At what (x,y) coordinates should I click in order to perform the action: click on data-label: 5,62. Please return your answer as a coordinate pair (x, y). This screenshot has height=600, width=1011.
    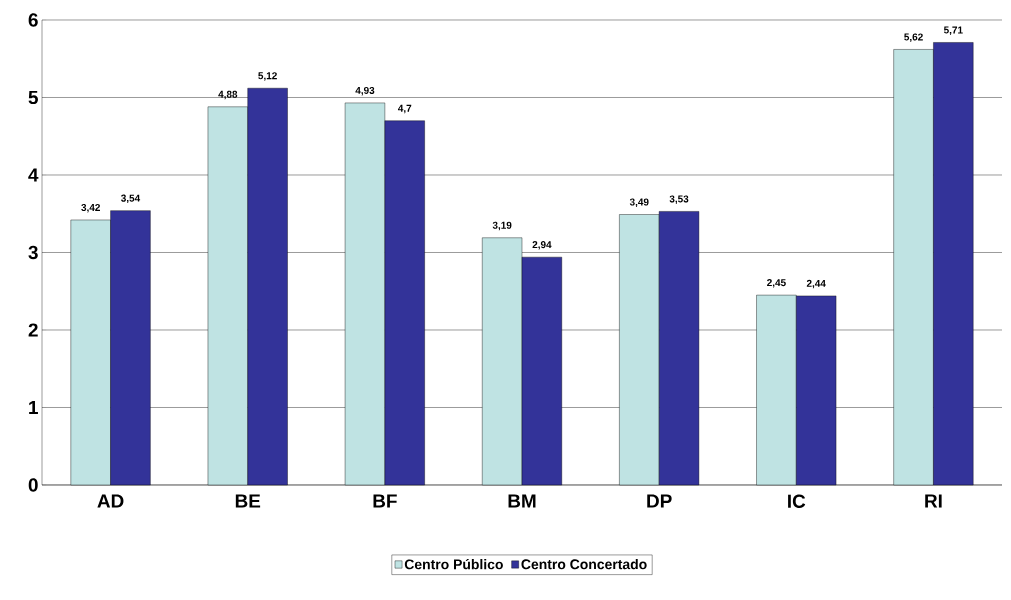
    Looking at the image, I should click on (913, 37).